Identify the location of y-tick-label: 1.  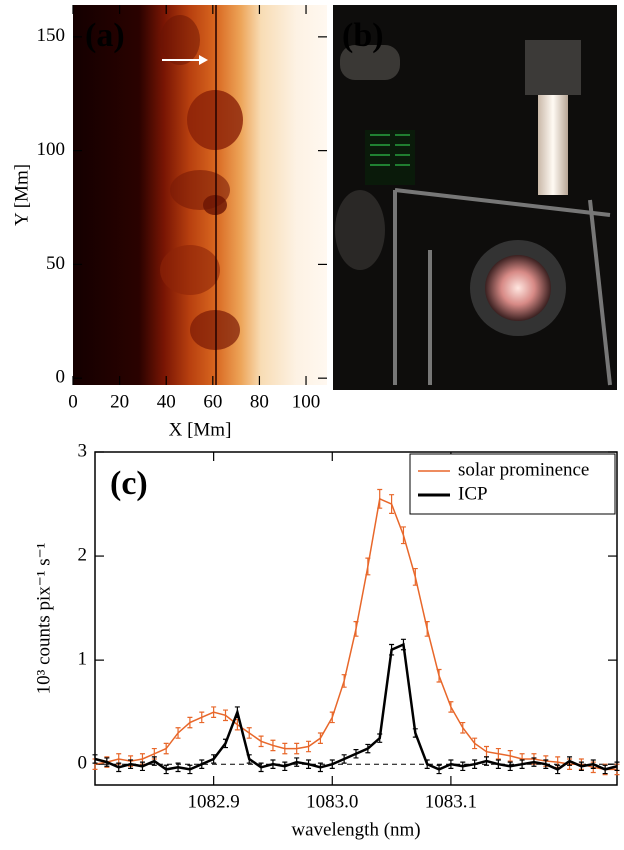
(83, 658).